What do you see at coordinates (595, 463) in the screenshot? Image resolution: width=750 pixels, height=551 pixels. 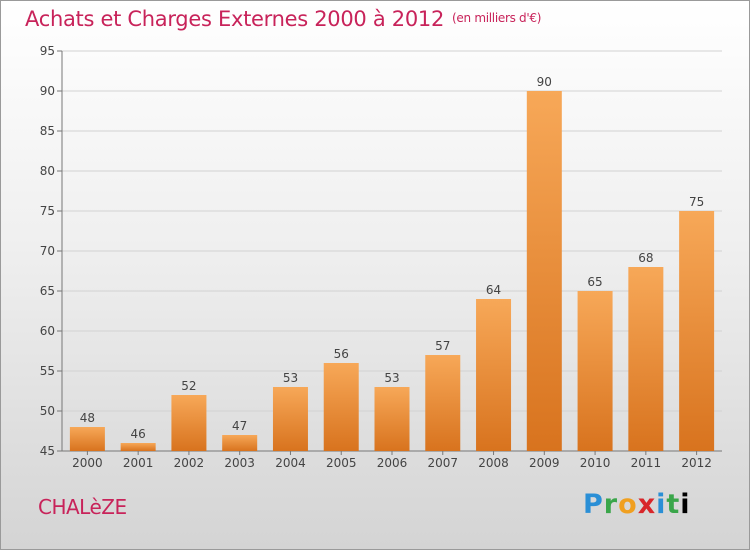 I see `x-tick-label-2010: 2010` at bounding box center [595, 463].